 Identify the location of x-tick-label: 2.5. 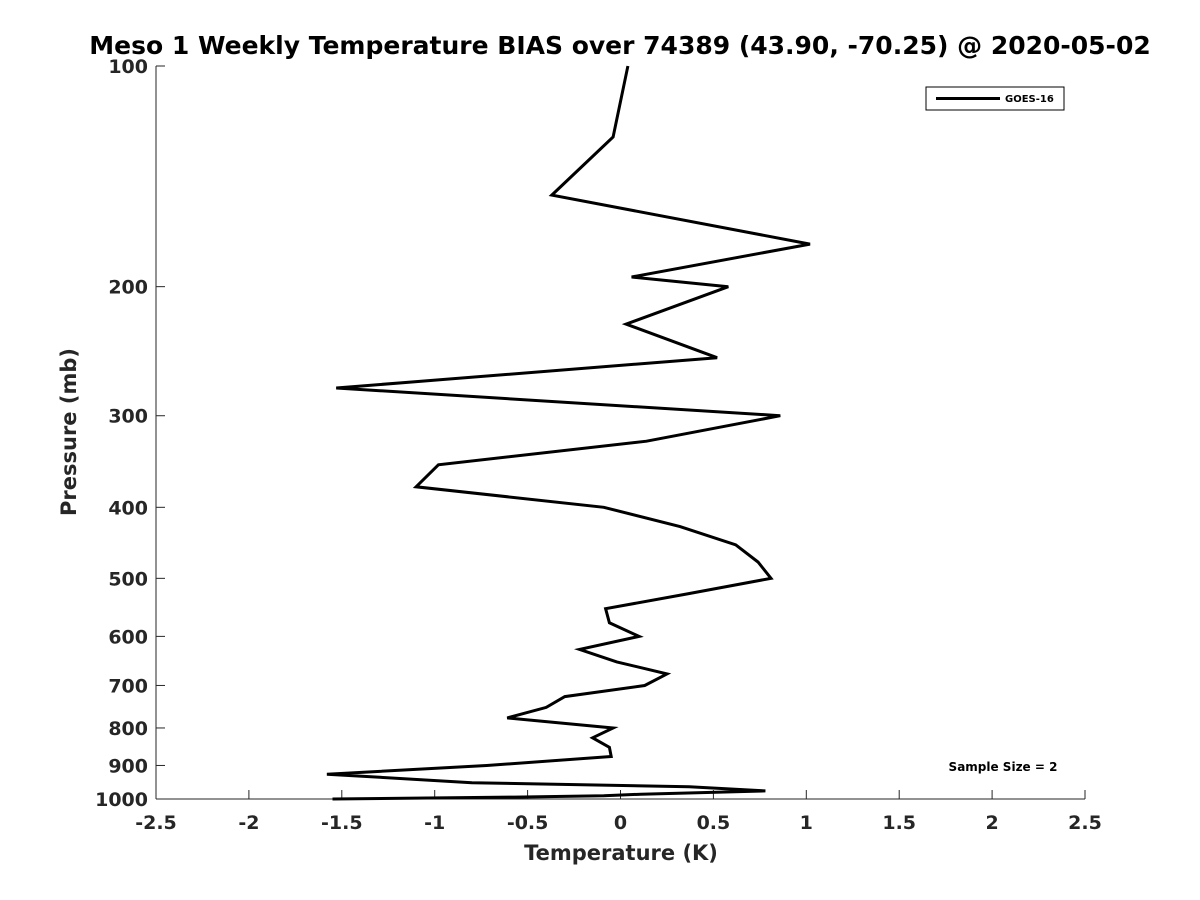
(1085, 823).